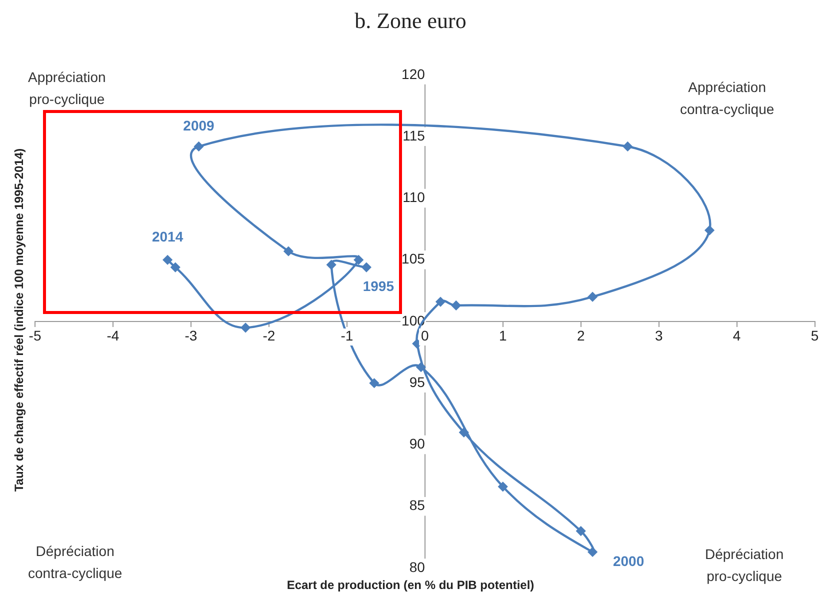  What do you see at coordinates (113, 335) in the screenshot?
I see `x-tick-label: -4` at bounding box center [113, 335].